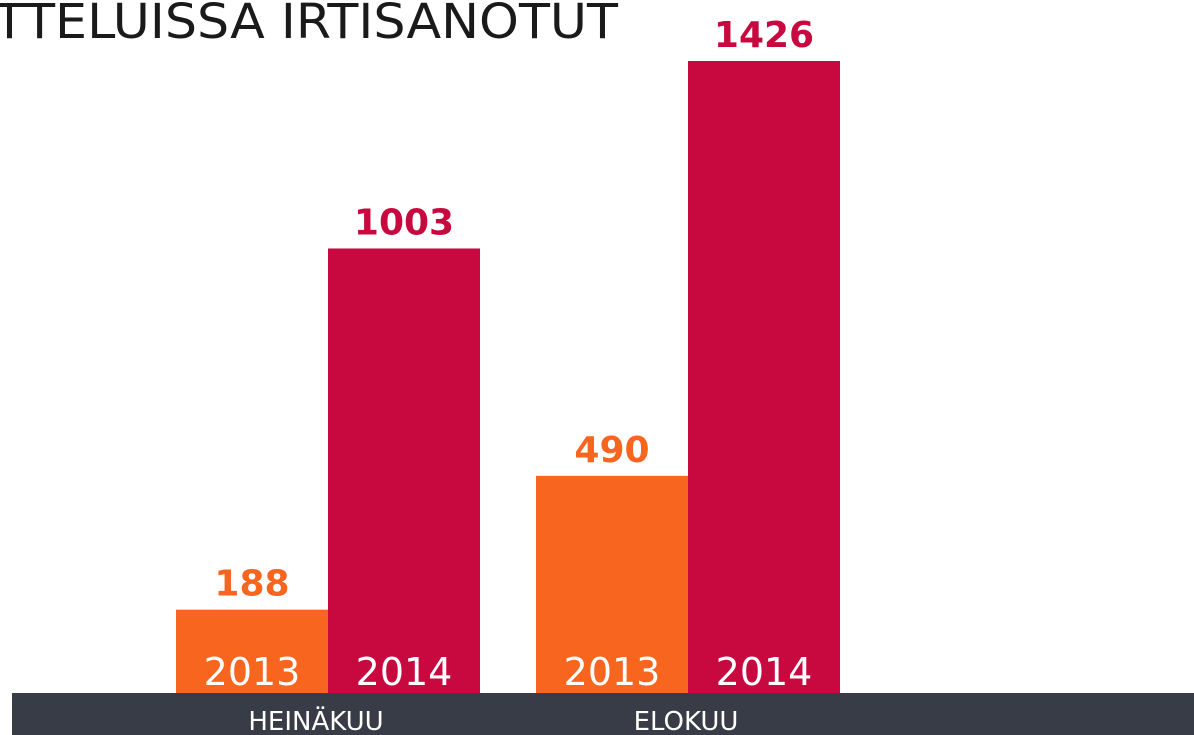  Describe the element at coordinates (686, 721) in the screenshot. I see `x-tick-label: ELOKUU` at that location.